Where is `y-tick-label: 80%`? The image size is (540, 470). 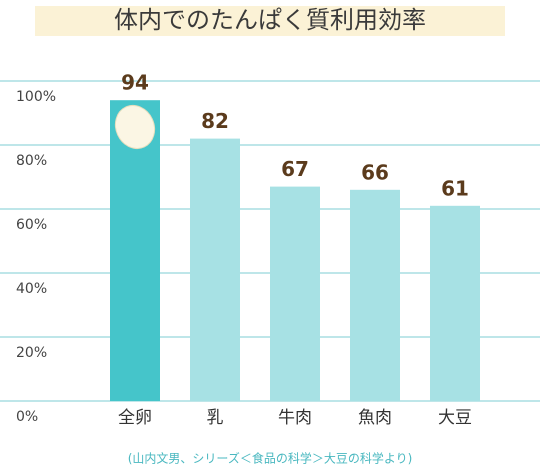 y-tick-label: 80% is located at coordinates (31, 161).